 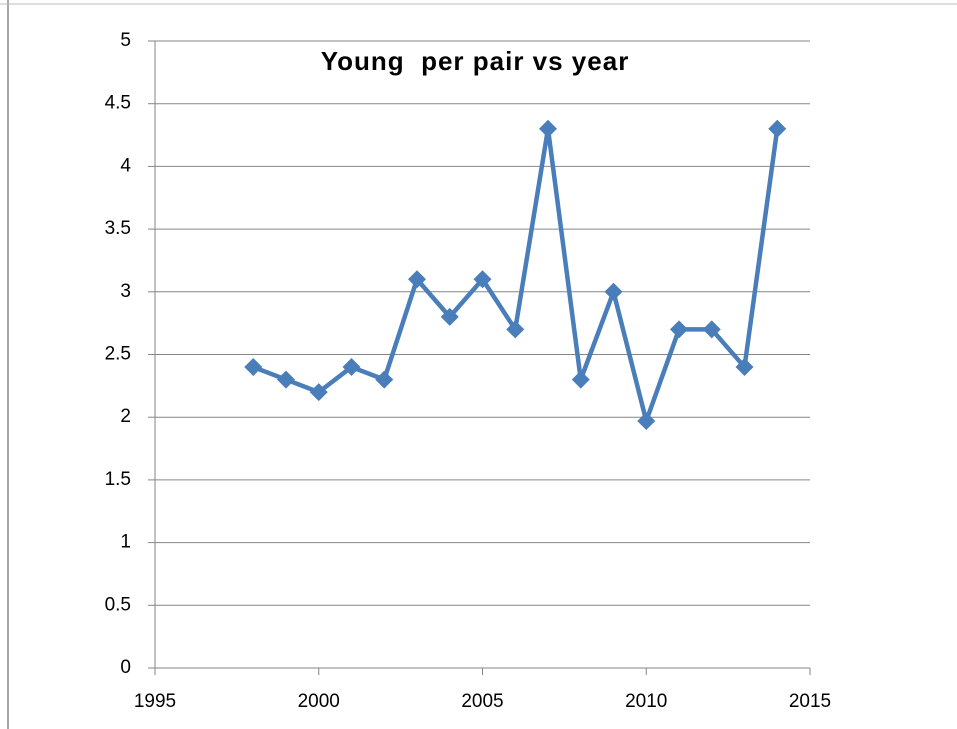 I want to click on y-tick-label: 1, so click(x=125, y=542).